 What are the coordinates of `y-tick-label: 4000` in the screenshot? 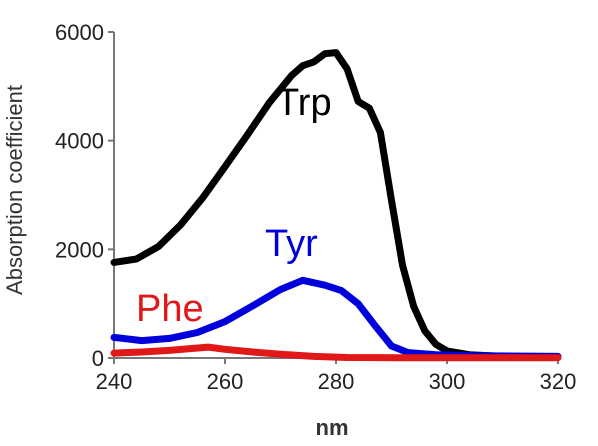 It's located at (79, 141).